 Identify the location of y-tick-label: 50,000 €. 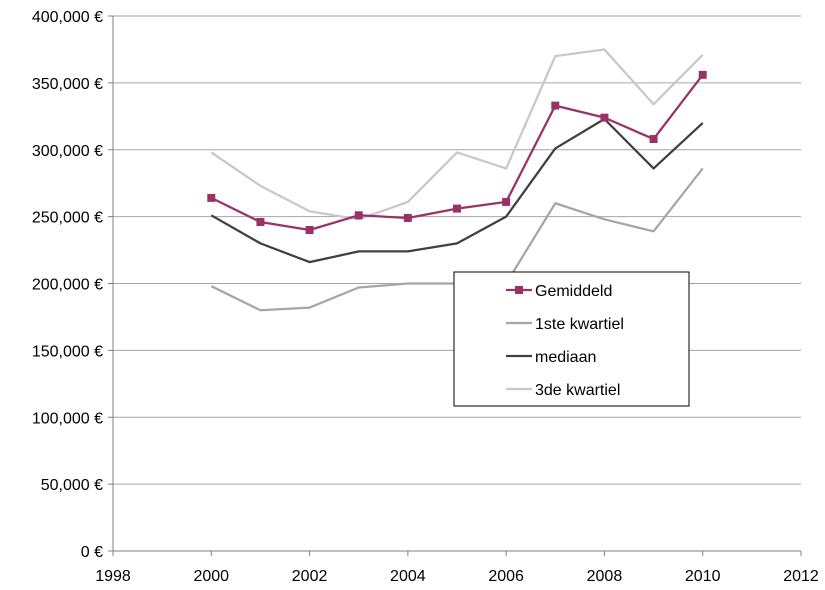
(72, 485).